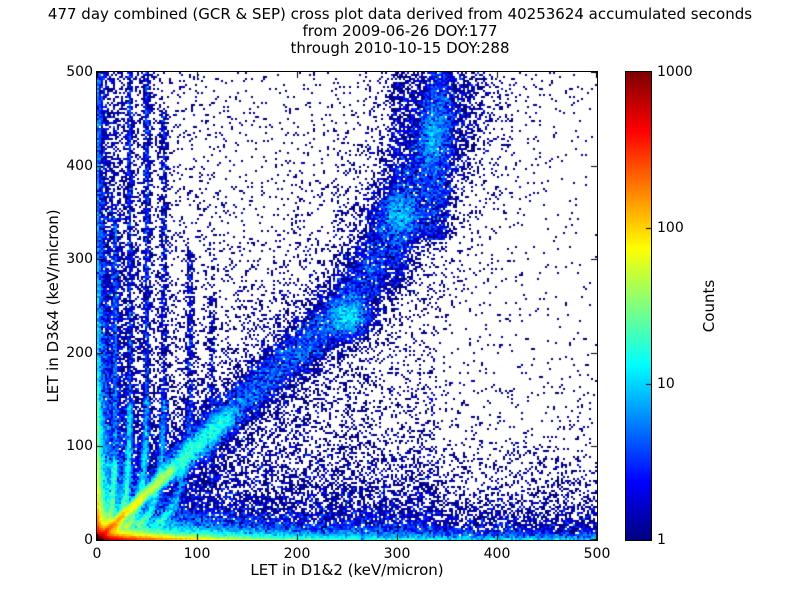  What do you see at coordinates (88, 540) in the screenshot?
I see `y-tick-label: 0` at bounding box center [88, 540].